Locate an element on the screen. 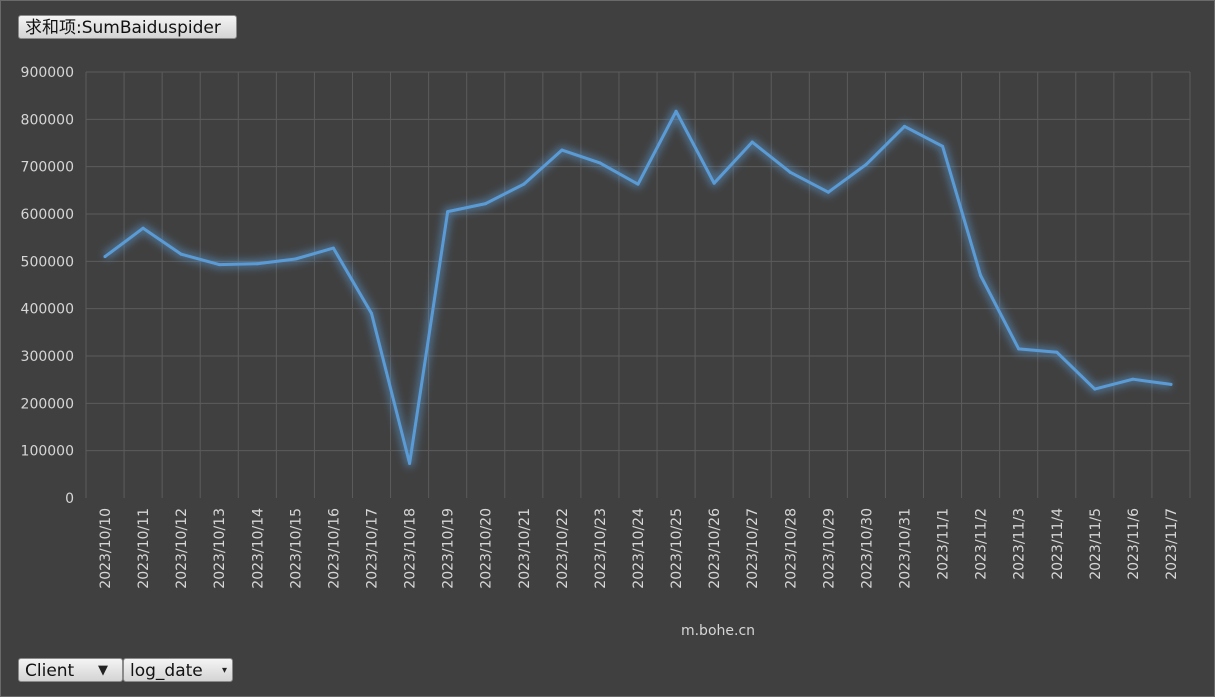  y-tick-label: 600000 is located at coordinates (47, 215).